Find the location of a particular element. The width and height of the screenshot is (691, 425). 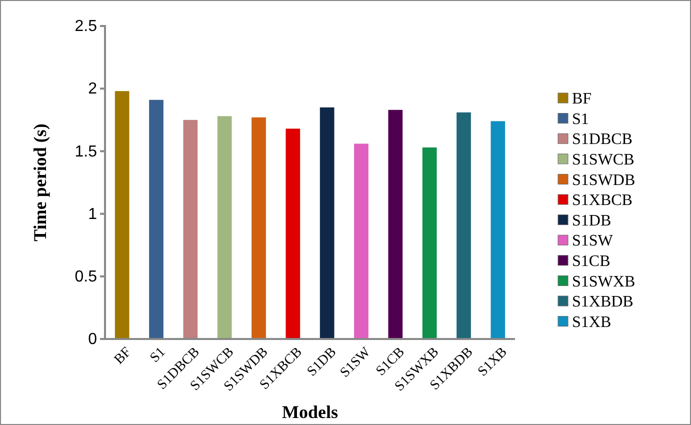

legend-label: S1CB is located at coordinates (591, 261).